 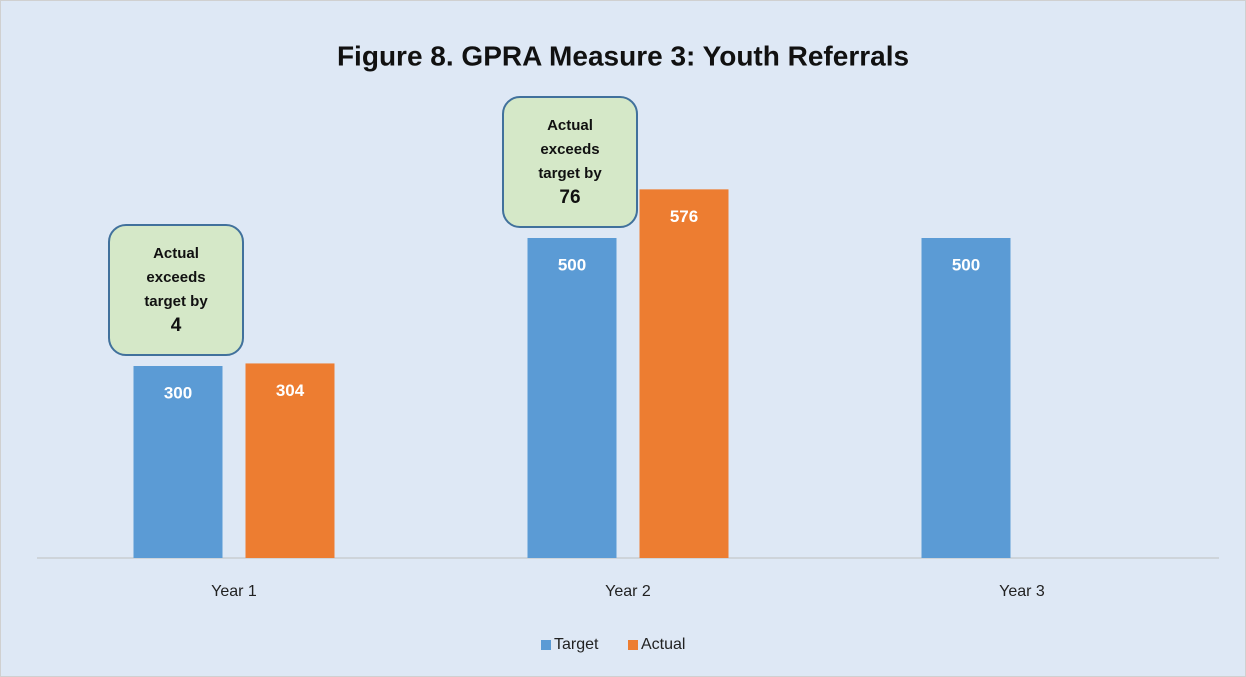 I want to click on legend-label: Actual, so click(x=663, y=644).